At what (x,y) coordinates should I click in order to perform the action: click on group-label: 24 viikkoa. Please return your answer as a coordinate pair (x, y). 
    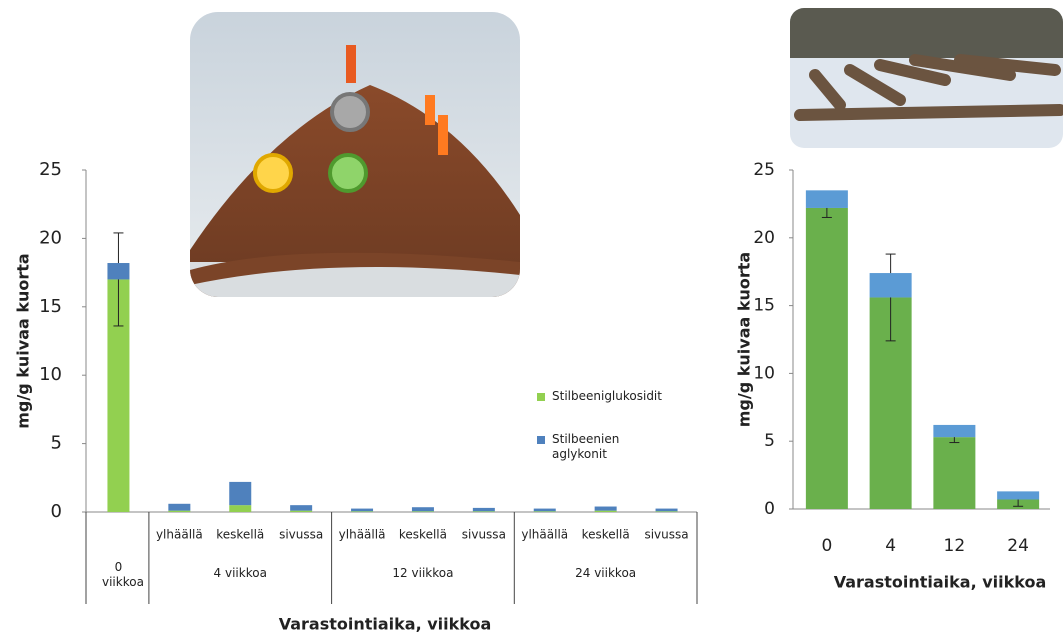
    Looking at the image, I should click on (606, 573).